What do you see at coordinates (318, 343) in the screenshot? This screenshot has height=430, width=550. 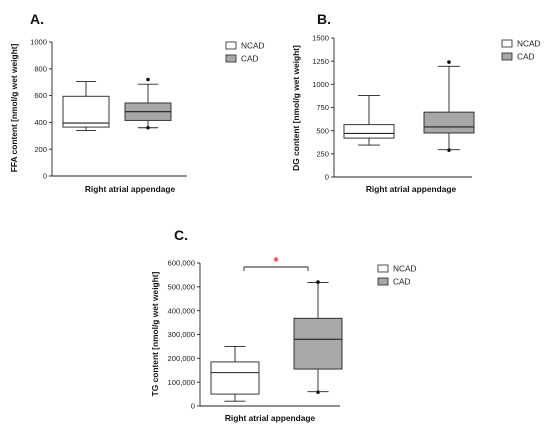 I see `panel-c-cad-box` at bounding box center [318, 343].